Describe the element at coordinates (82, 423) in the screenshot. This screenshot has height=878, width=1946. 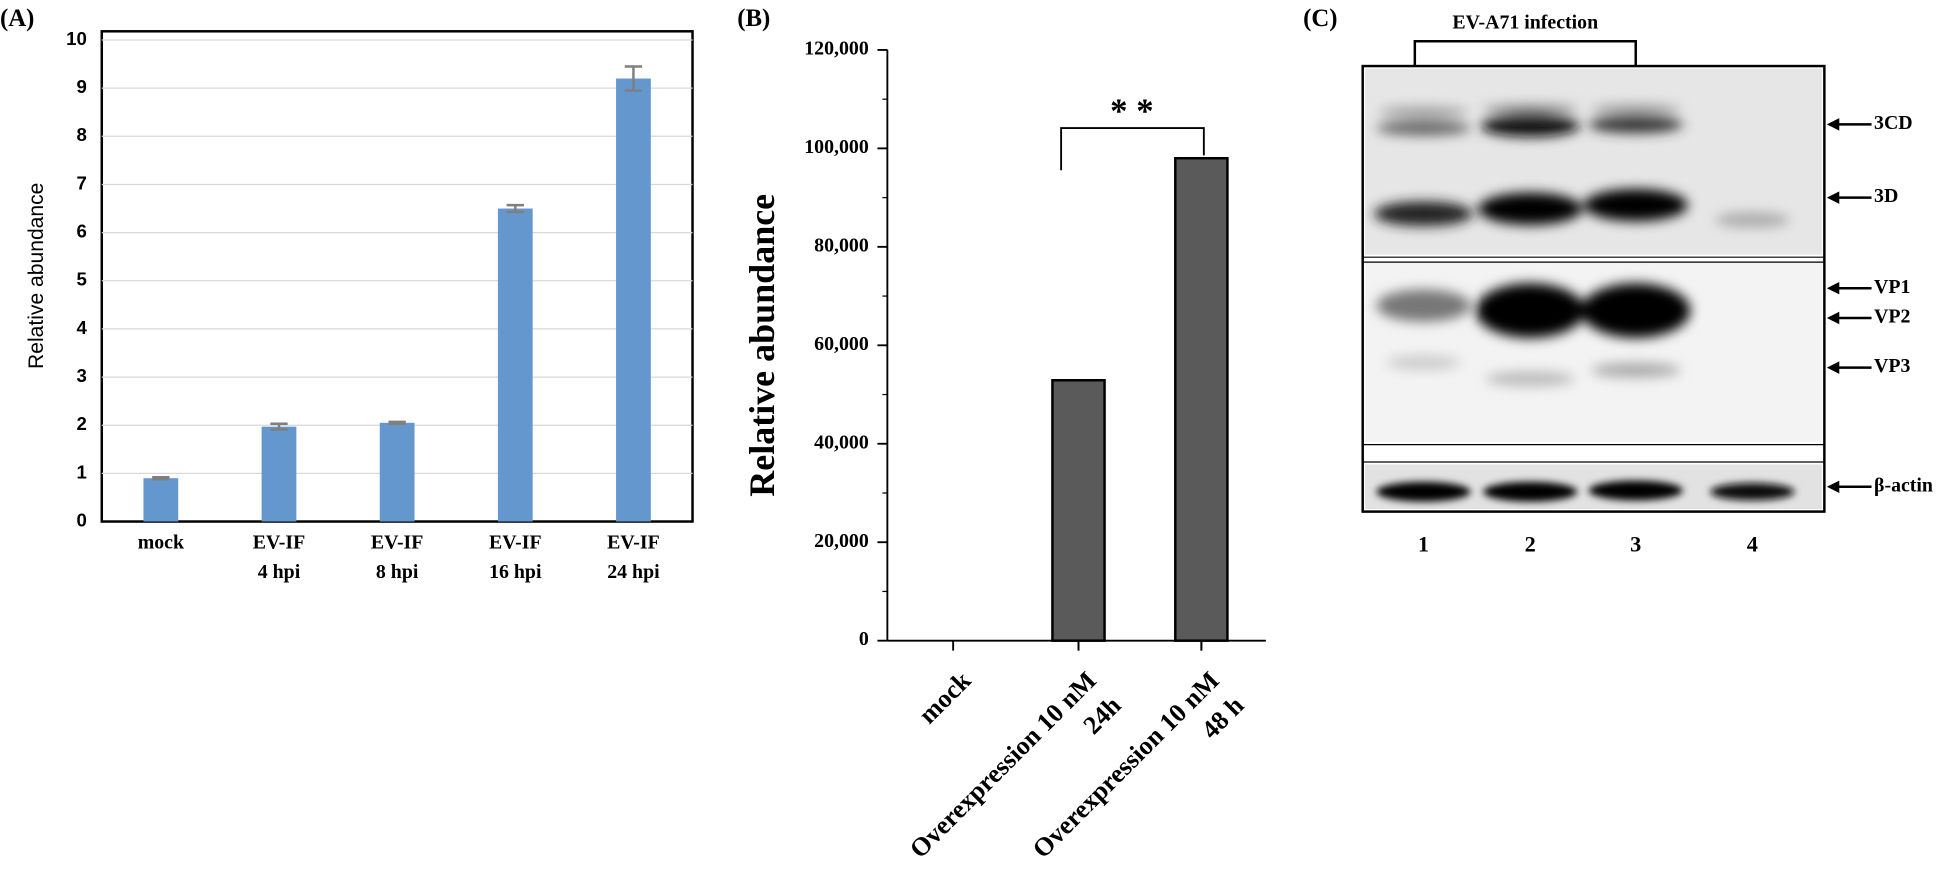
I see `y-tick-label: 2` at that location.